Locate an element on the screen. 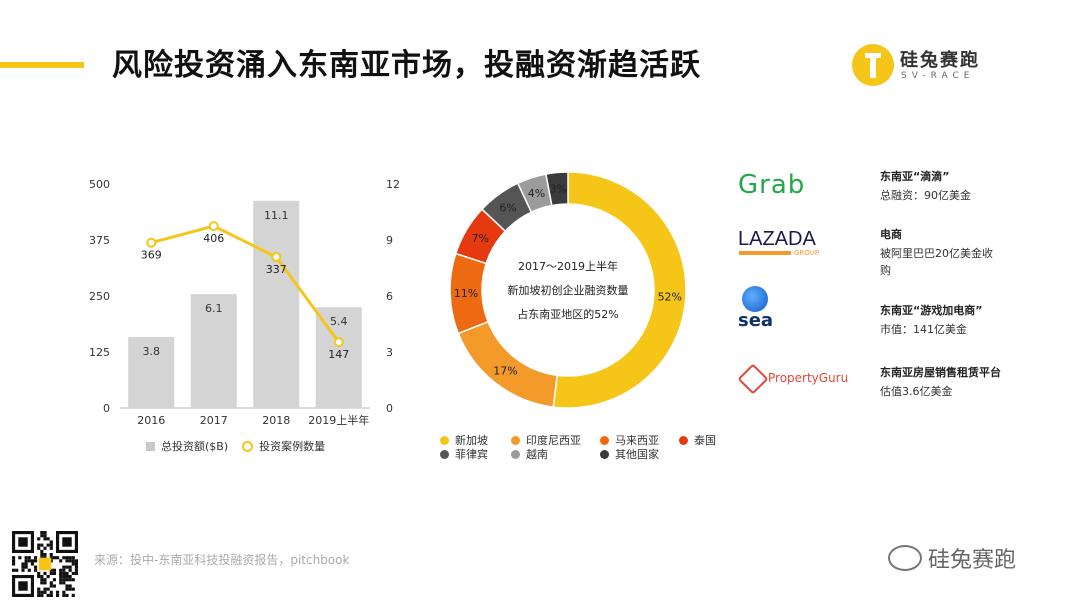 Image resolution: width=1080 pixels, height=608 pixels. right-axis-tick: 9 is located at coordinates (389, 240).